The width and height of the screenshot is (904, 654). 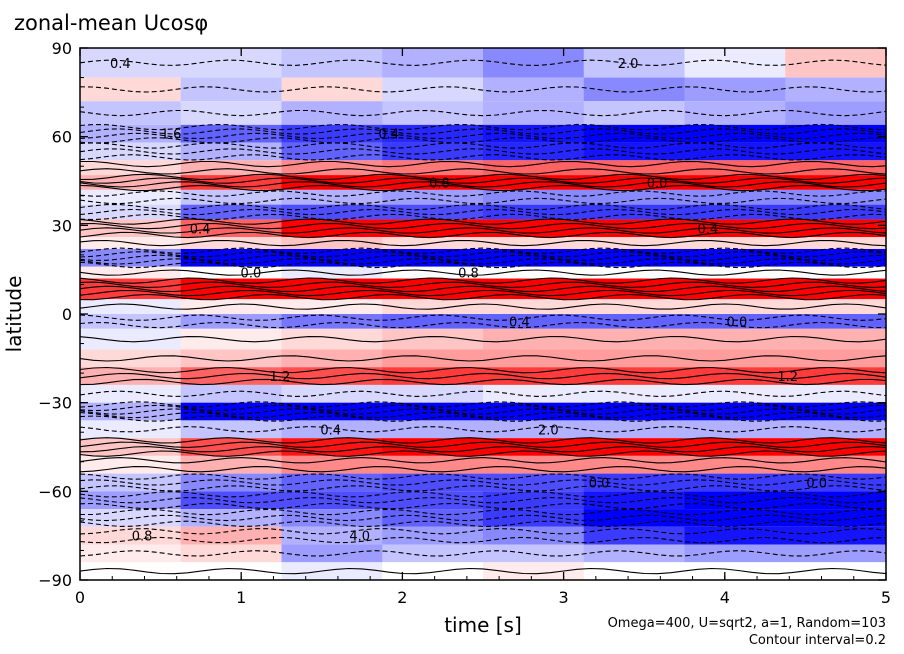 What do you see at coordinates (599, 484) in the screenshot?
I see `contour-label: 0.0` at bounding box center [599, 484].